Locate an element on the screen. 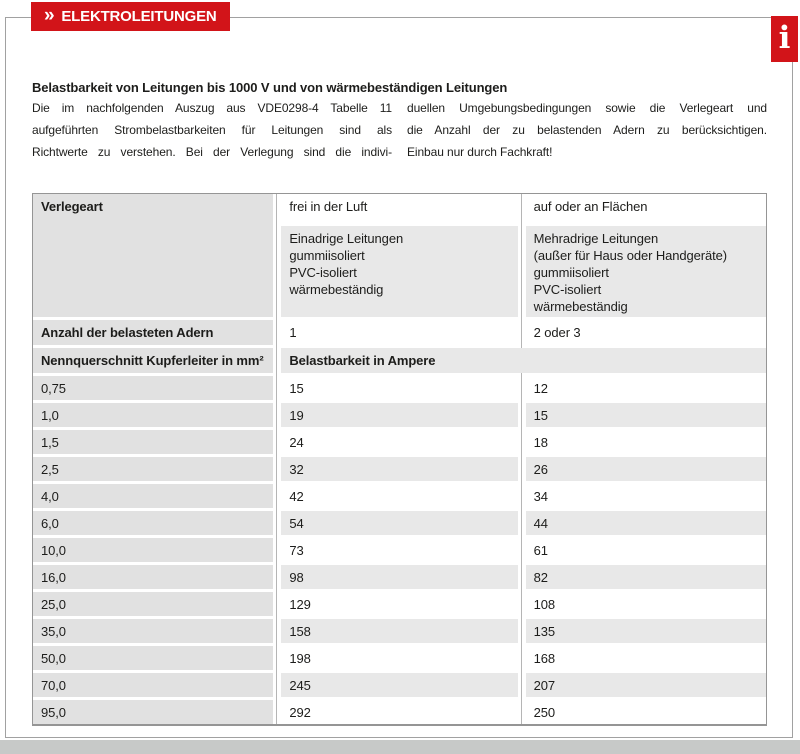 The image size is (800, 754). cell-ampere-frei: 245 is located at coordinates (399, 685).